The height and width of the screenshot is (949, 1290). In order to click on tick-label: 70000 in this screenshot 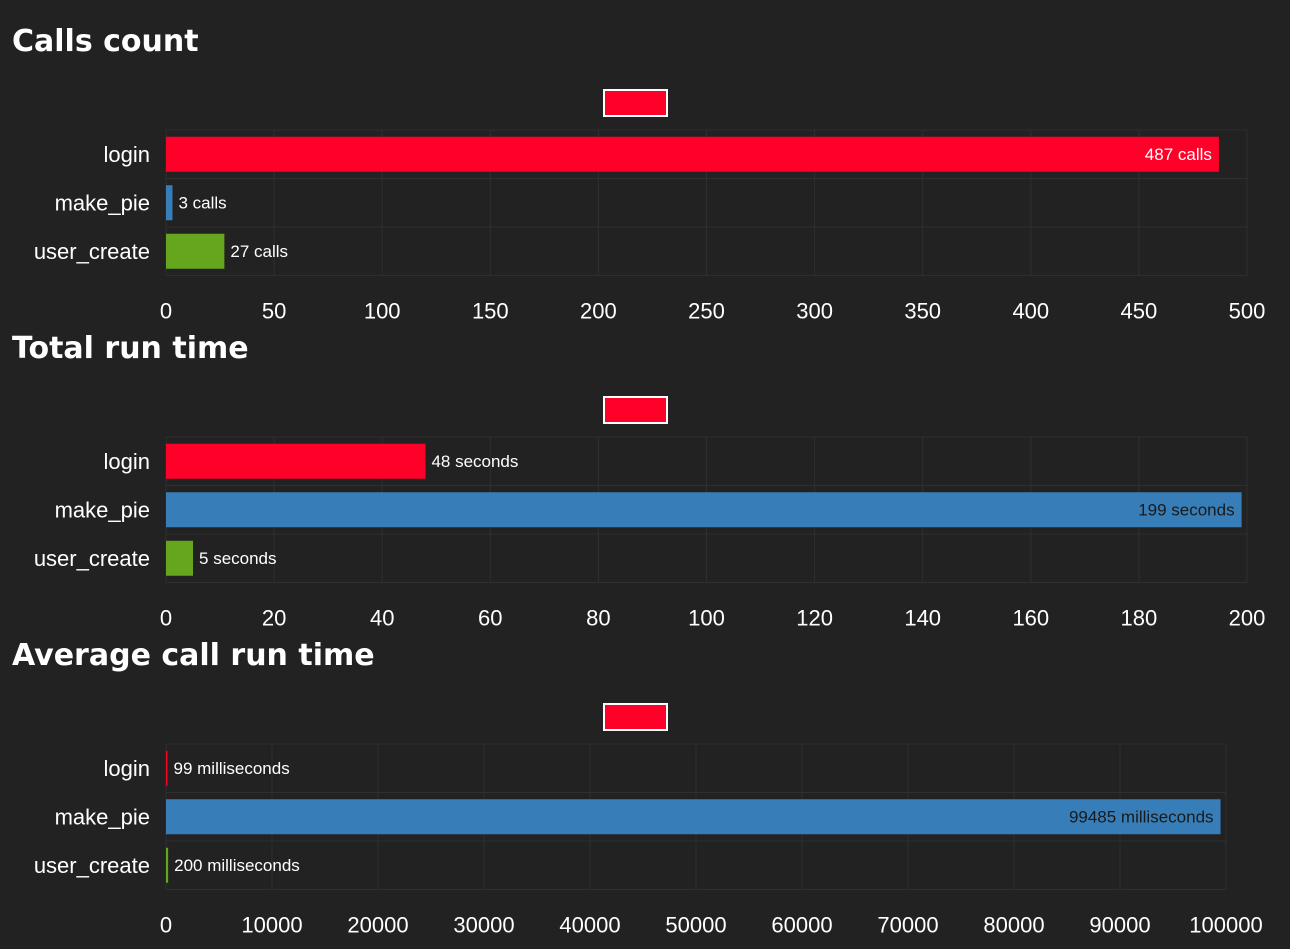, I will do `click(907, 925)`.